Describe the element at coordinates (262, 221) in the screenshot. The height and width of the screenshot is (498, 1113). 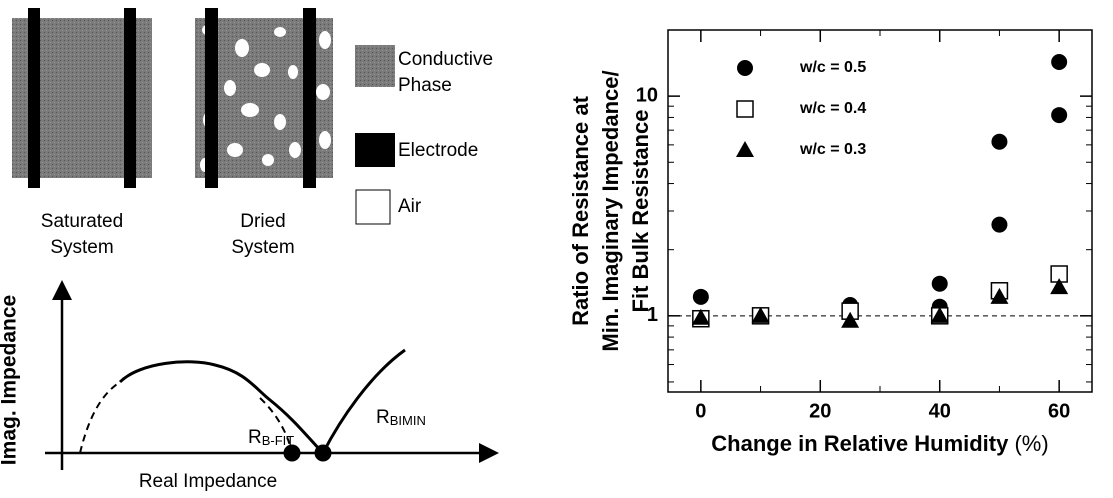
I see `sample-label: Dried` at that location.